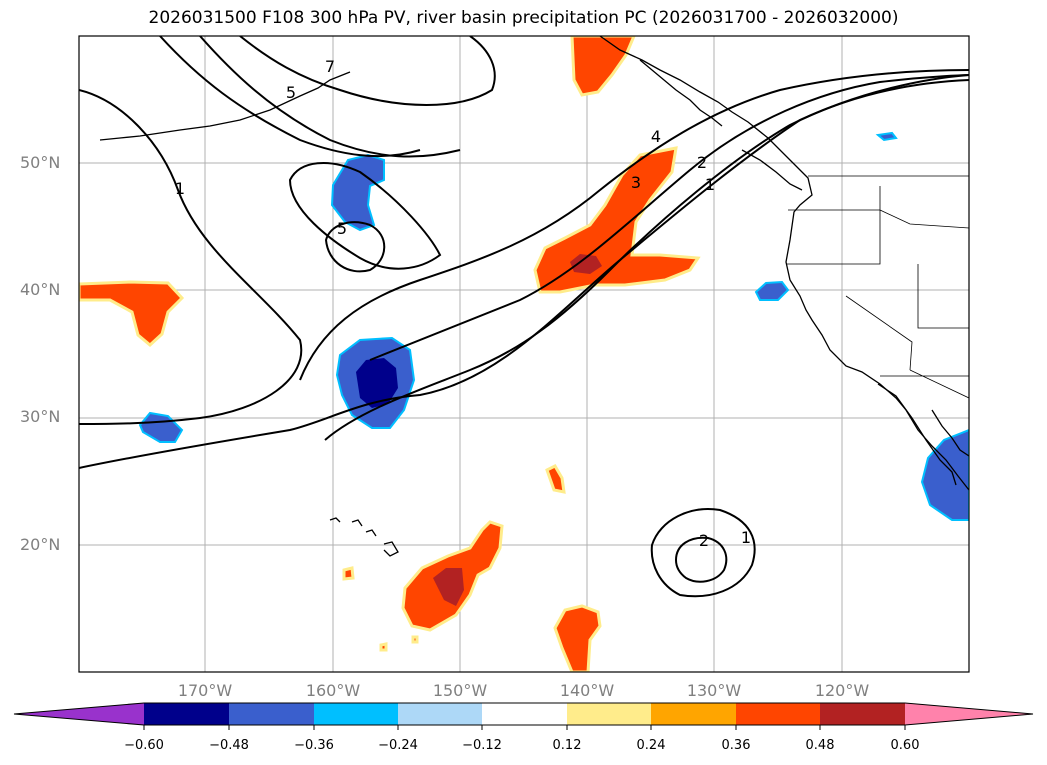  Describe the element at coordinates (746, 537) in the screenshot. I see `contour-label-1-low: 1` at that location.